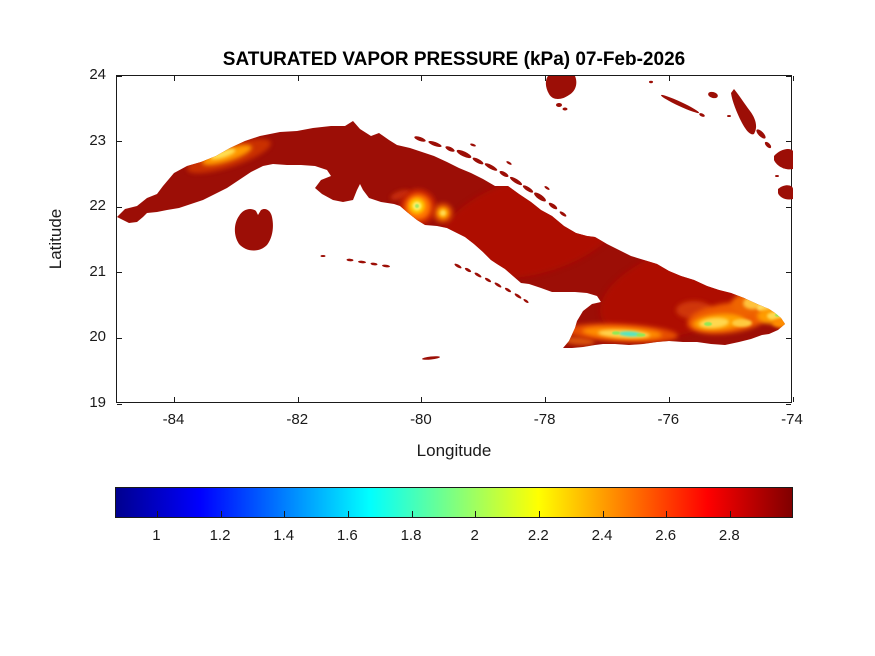  I want to click on bahamas-long-island, so click(744, 112).